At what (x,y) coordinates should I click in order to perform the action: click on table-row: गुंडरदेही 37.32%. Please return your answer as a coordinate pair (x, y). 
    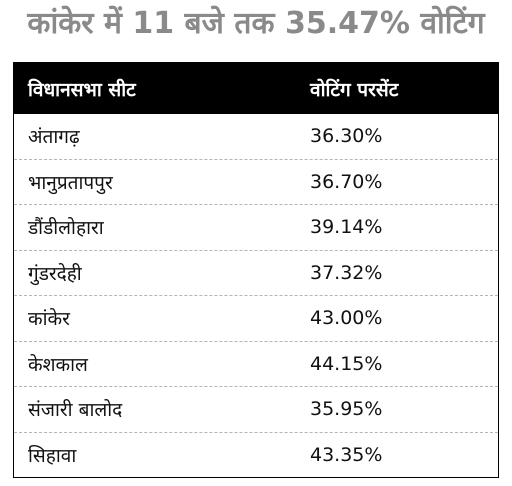
    Looking at the image, I should click on (256, 272).